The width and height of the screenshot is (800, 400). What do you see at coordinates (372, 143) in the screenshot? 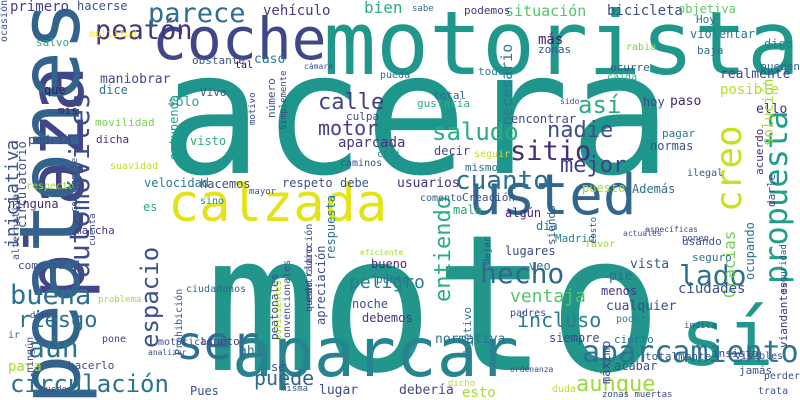
I see `cloud-word: aparcada` at bounding box center [372, 143].